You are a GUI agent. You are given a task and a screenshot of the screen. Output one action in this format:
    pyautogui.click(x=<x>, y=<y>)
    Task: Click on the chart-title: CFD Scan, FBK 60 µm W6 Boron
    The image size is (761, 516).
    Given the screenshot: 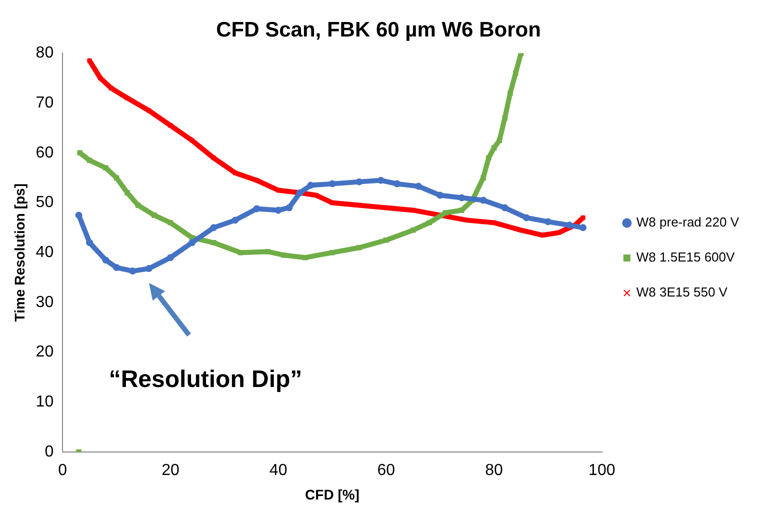 What is the action you would take?
    pyautogui.click(x=378, y=30)
    